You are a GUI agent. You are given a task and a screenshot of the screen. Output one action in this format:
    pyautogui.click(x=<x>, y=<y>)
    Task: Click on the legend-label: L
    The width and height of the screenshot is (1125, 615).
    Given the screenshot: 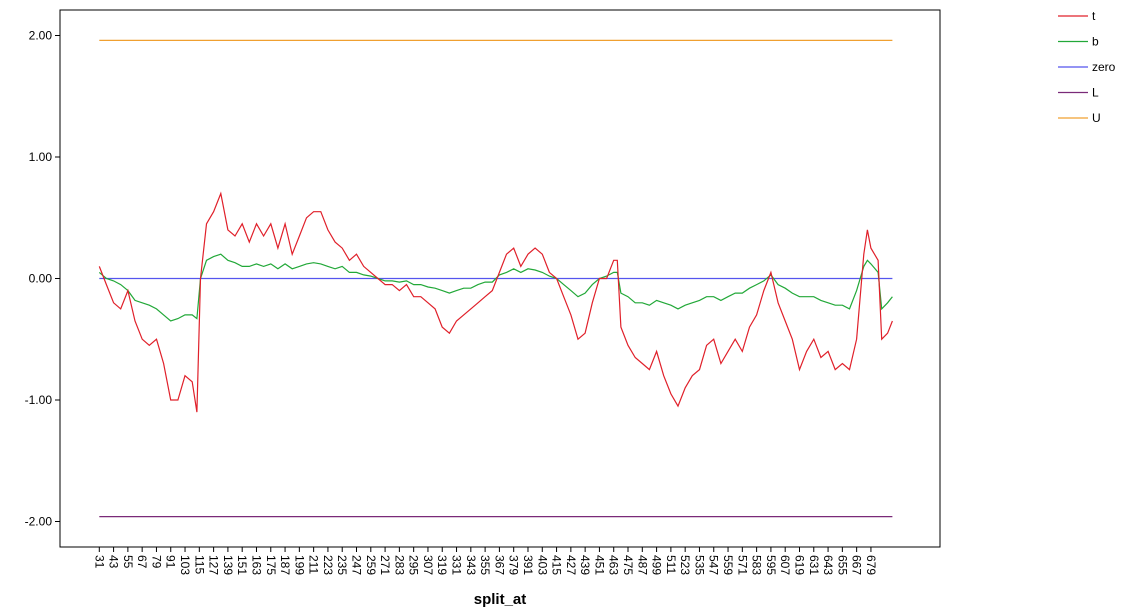 What is the action you would take?
    pyautogui.click(x=1095, y=93)
    